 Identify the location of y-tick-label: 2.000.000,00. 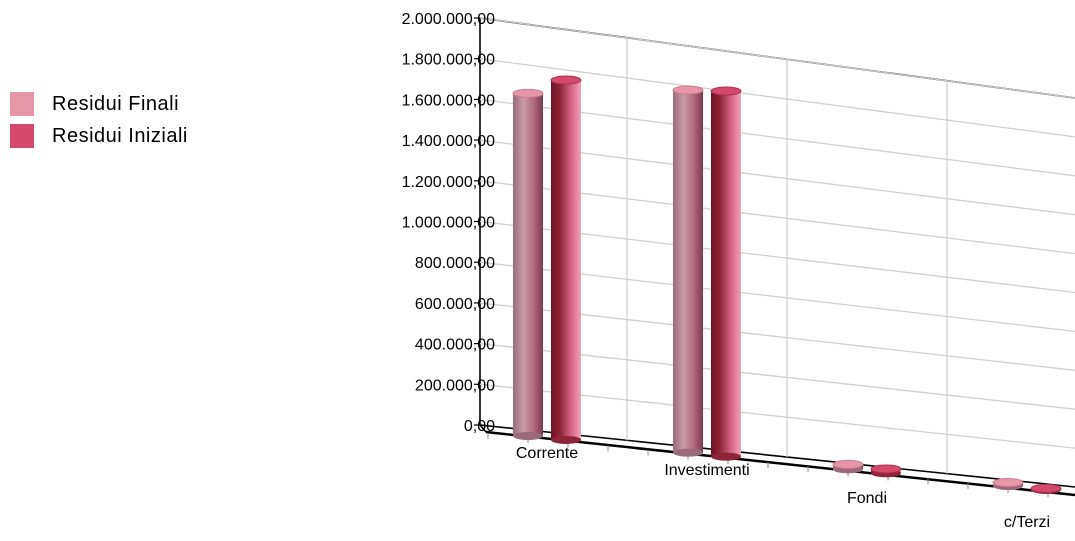
(449, 19).